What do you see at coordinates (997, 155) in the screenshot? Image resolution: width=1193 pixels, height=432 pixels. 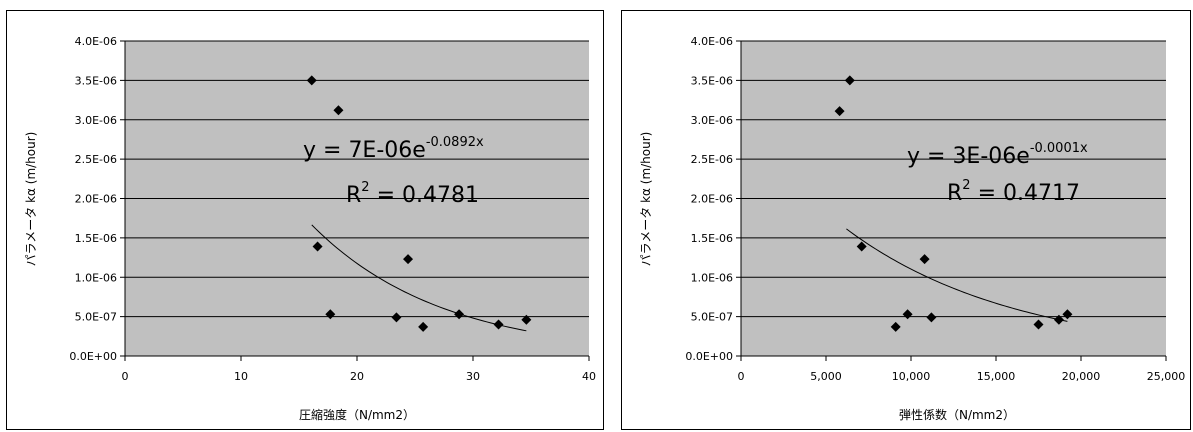 I see `trendline-equation: y = 3E-06e-0.0001x` at bounding box center [997, 155].